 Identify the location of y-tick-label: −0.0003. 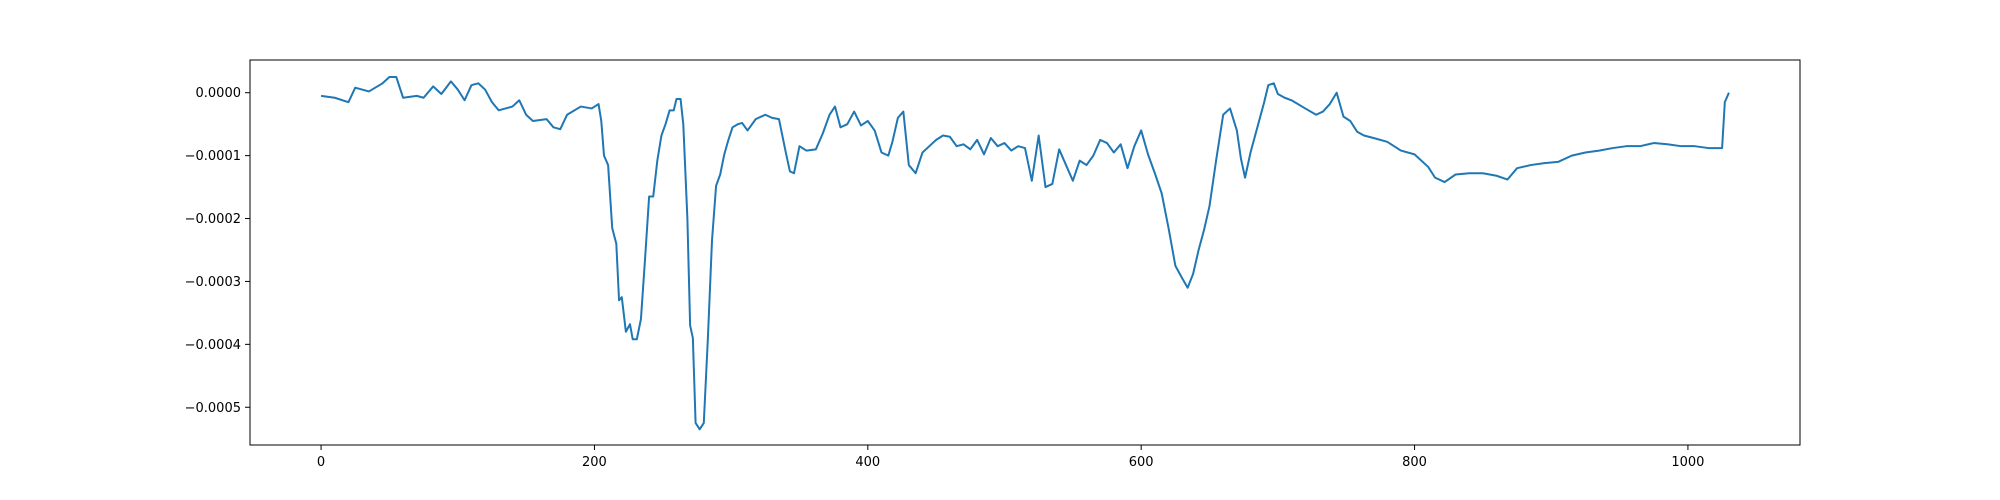
(213, 282).